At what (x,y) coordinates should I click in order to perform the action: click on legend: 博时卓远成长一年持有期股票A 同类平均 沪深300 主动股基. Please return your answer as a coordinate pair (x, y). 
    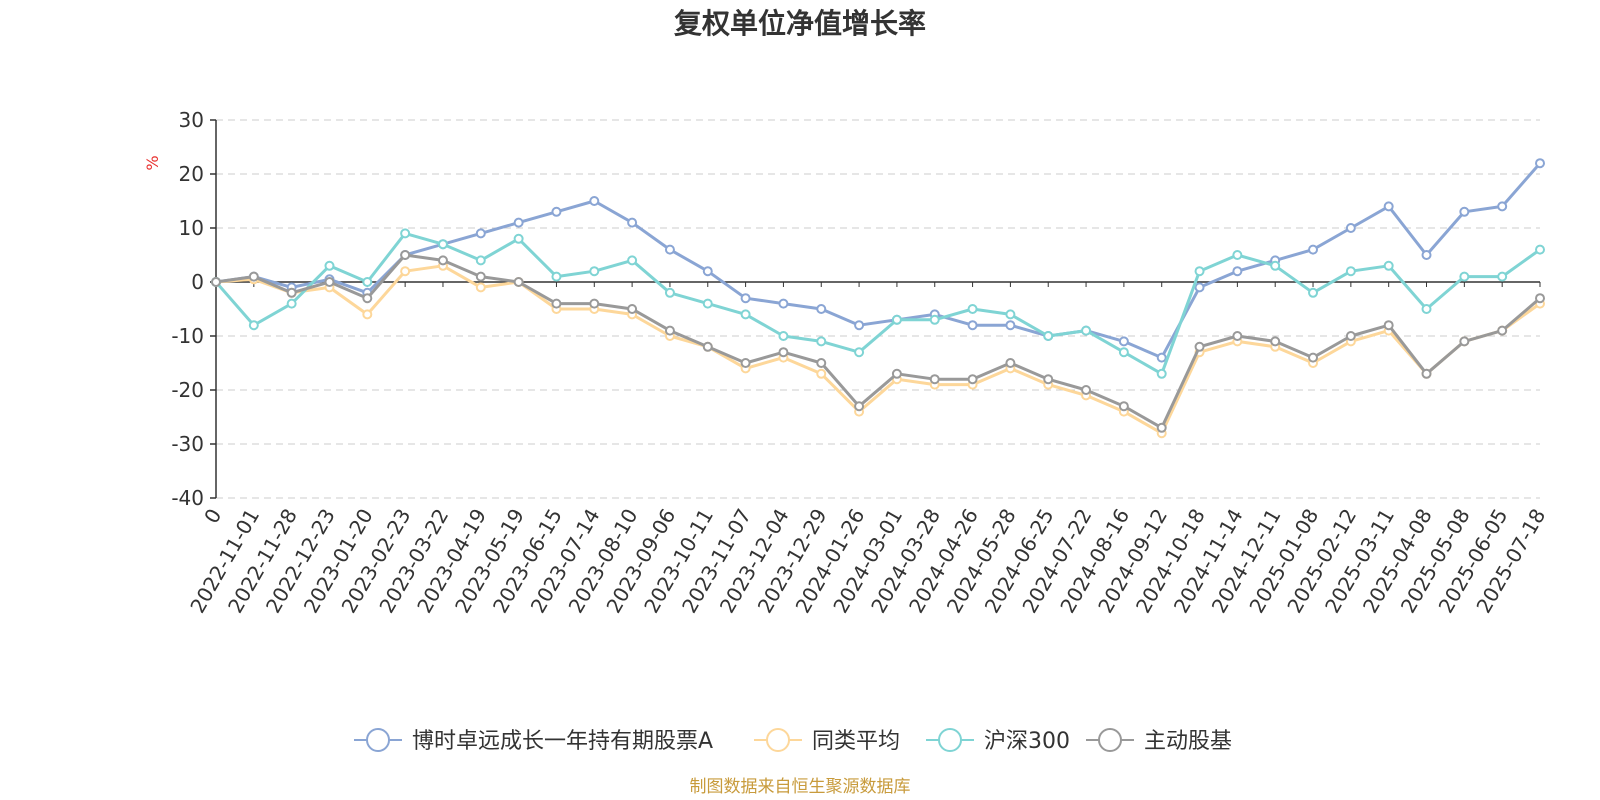
    Looking at the image, I should click on (793, 741).